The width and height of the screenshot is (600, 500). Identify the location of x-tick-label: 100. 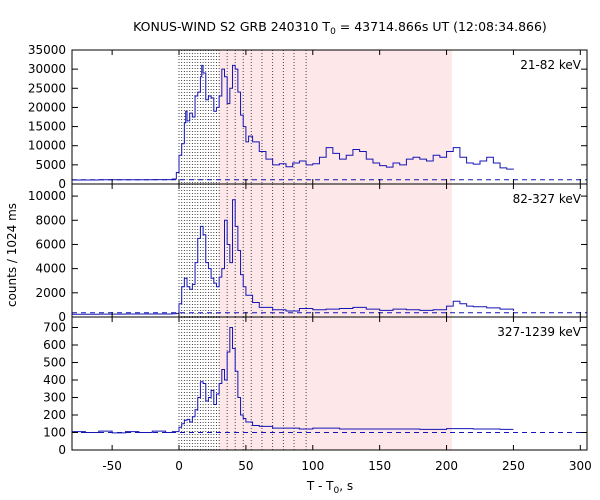
(312, 466).